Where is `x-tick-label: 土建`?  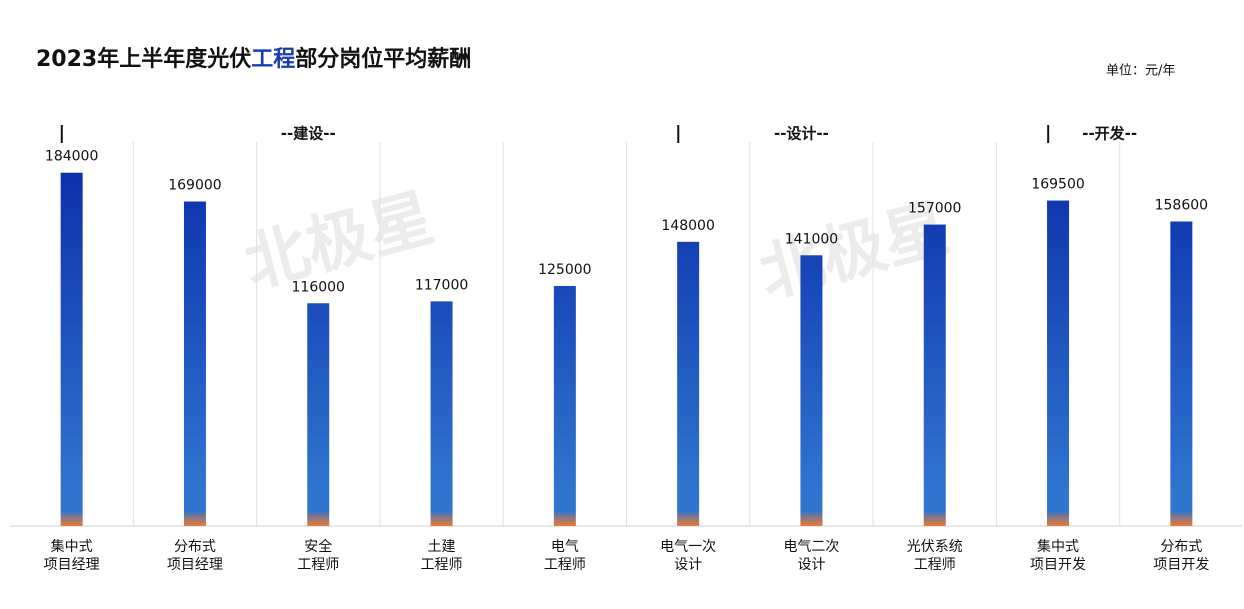
x-tick-label: 土建 is located at coordinates (442, 547).